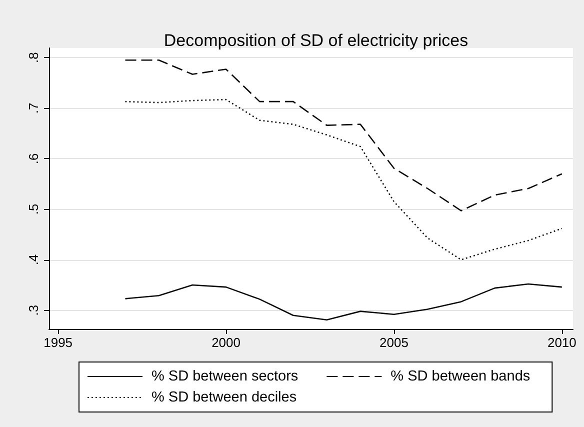  Describe the element at coordinates (33, 108) in the screenshot. I see `y-tick-label: .7` at that location.